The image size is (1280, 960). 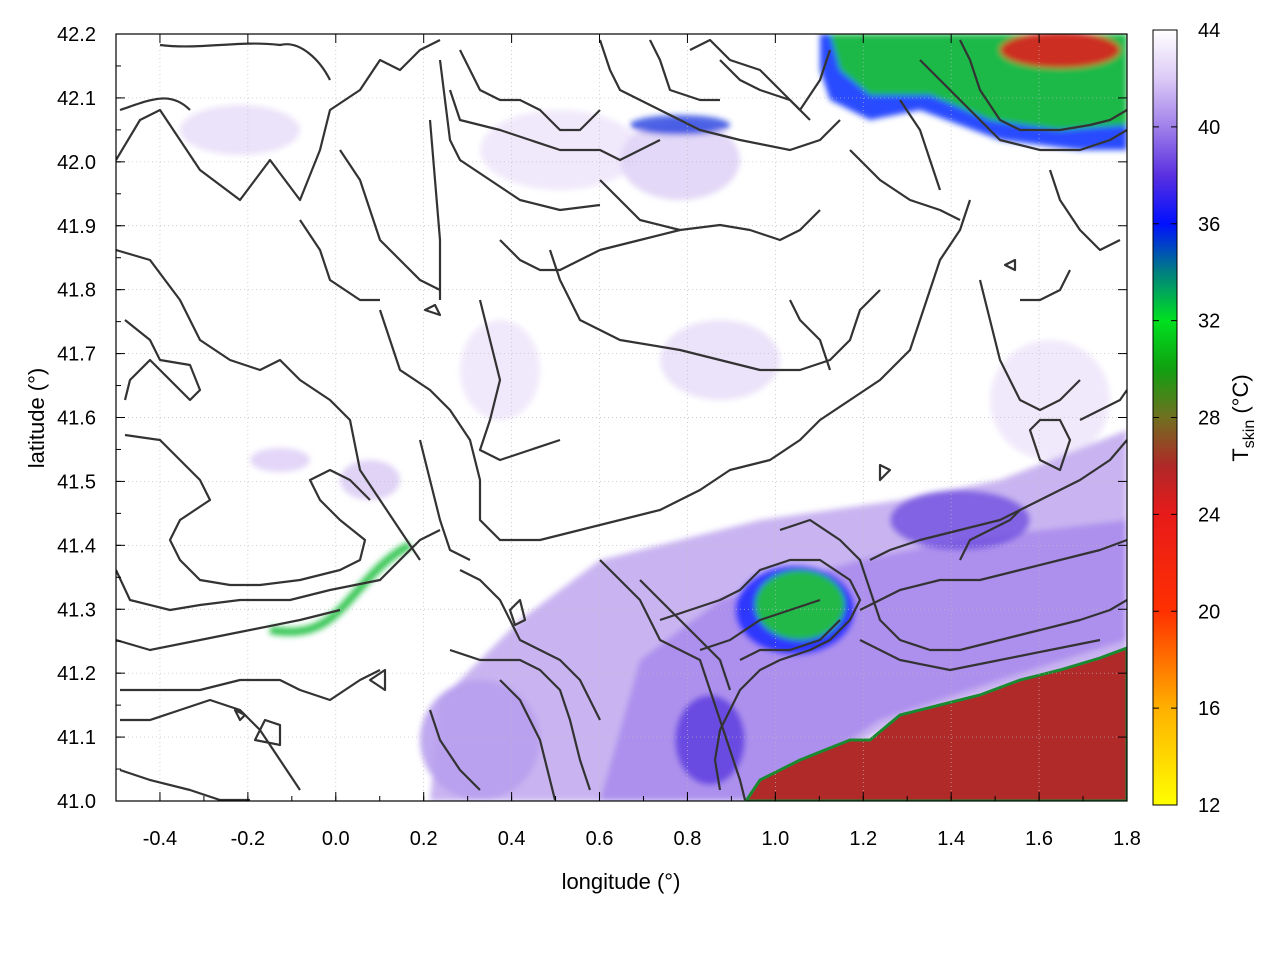 I want to click on x-tick-label: 0.2, so click(x=424, y=839).